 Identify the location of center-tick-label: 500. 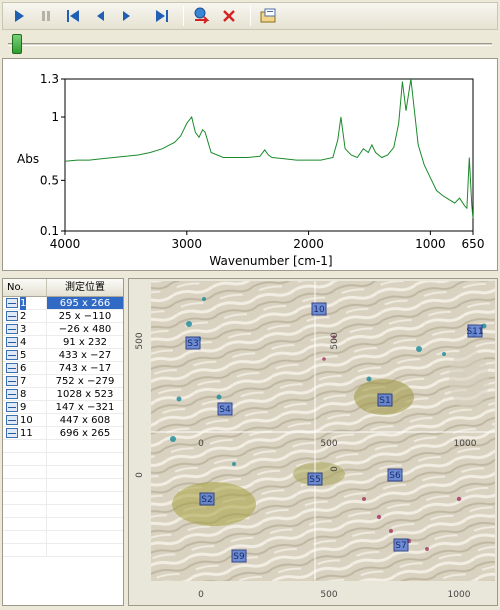
(335, 340).